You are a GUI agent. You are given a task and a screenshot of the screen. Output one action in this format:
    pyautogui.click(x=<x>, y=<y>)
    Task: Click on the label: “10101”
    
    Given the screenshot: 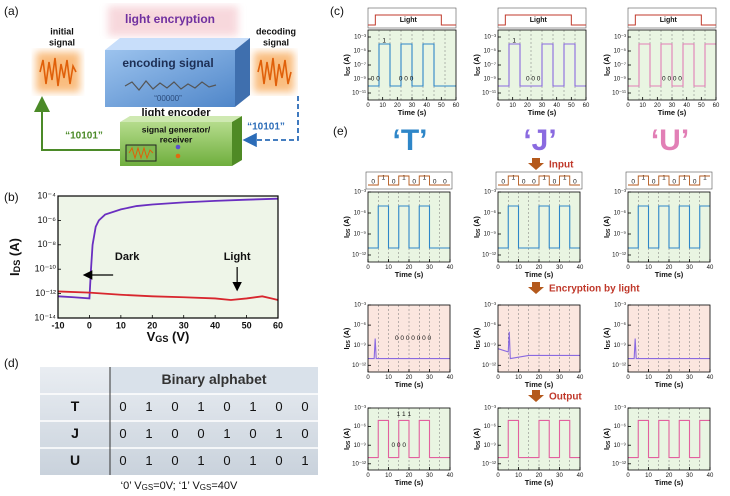 What is the action you would take?
    pyautogui.click(x=84, y=136)
    